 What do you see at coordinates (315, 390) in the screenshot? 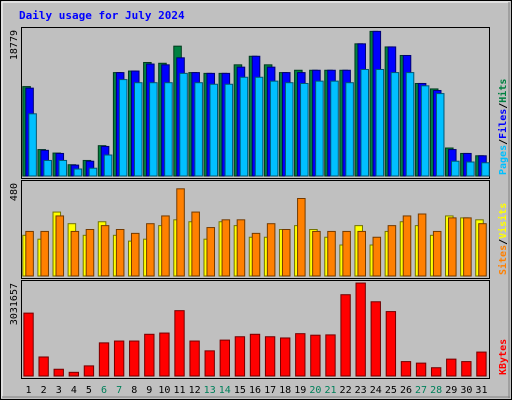
I see `x-tick-label-20: 20` at bounding box center [315, 390].